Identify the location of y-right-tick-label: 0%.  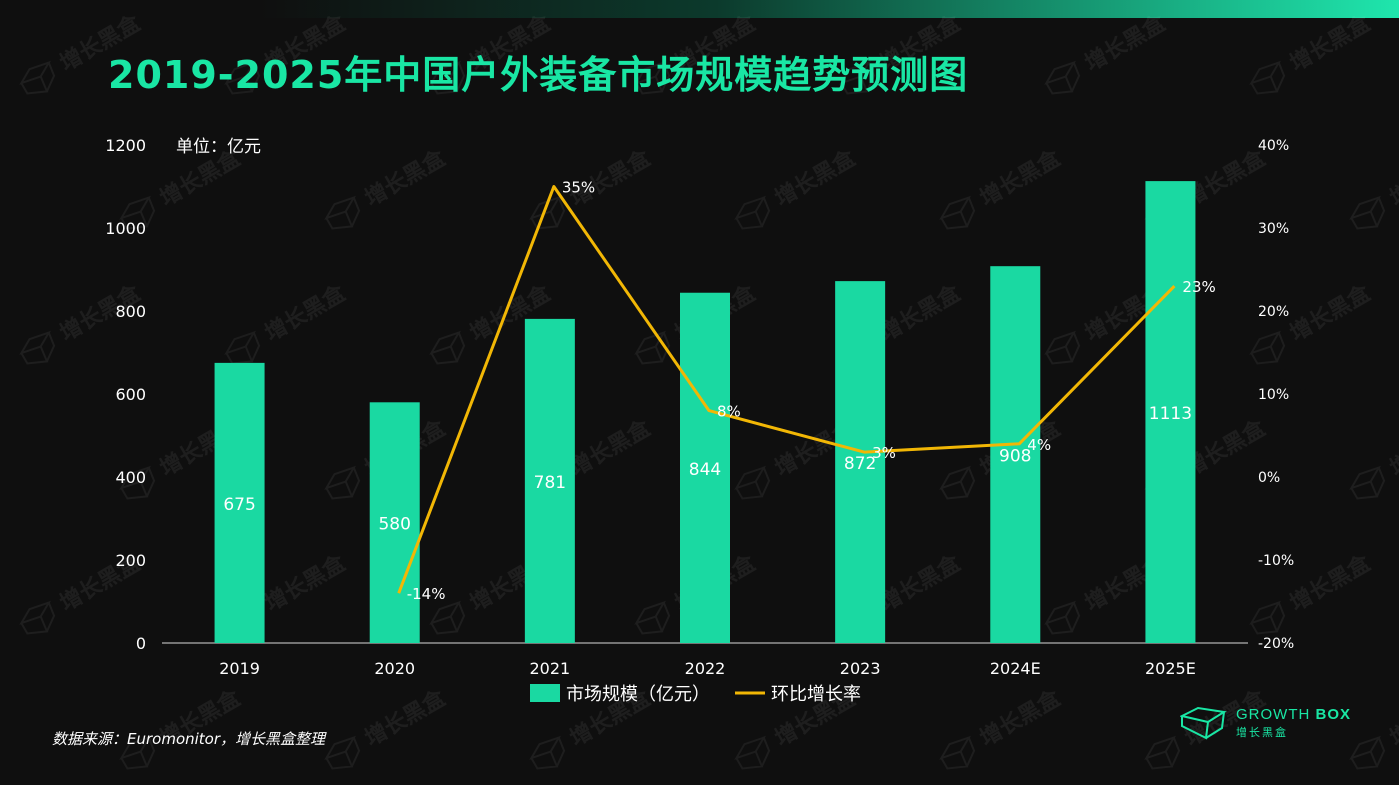
(1269, 478).